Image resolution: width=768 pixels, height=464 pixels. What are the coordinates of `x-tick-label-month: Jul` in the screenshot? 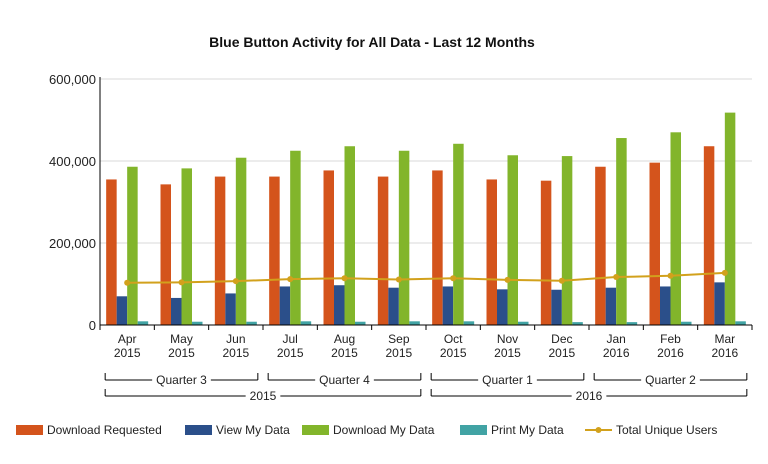 It's located at (289, 339).